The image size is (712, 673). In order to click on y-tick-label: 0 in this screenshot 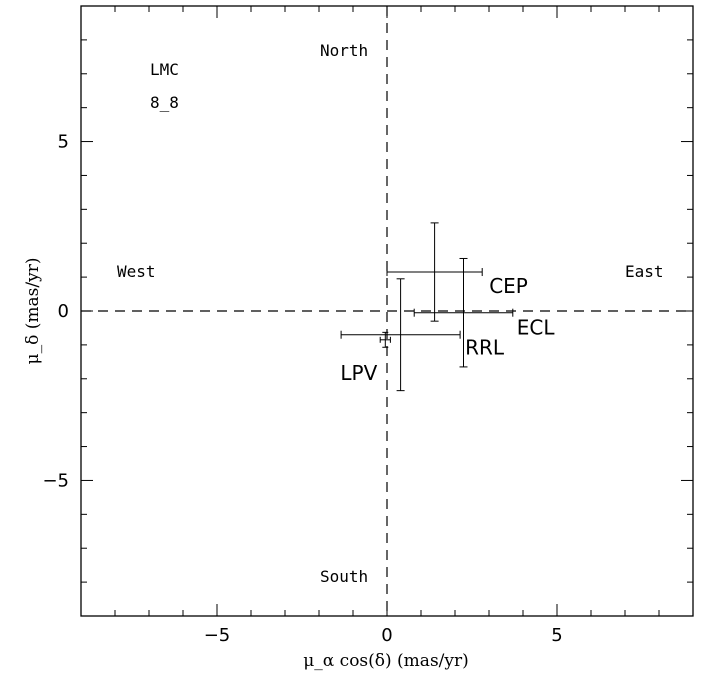, I will do `click(63, 311)`.